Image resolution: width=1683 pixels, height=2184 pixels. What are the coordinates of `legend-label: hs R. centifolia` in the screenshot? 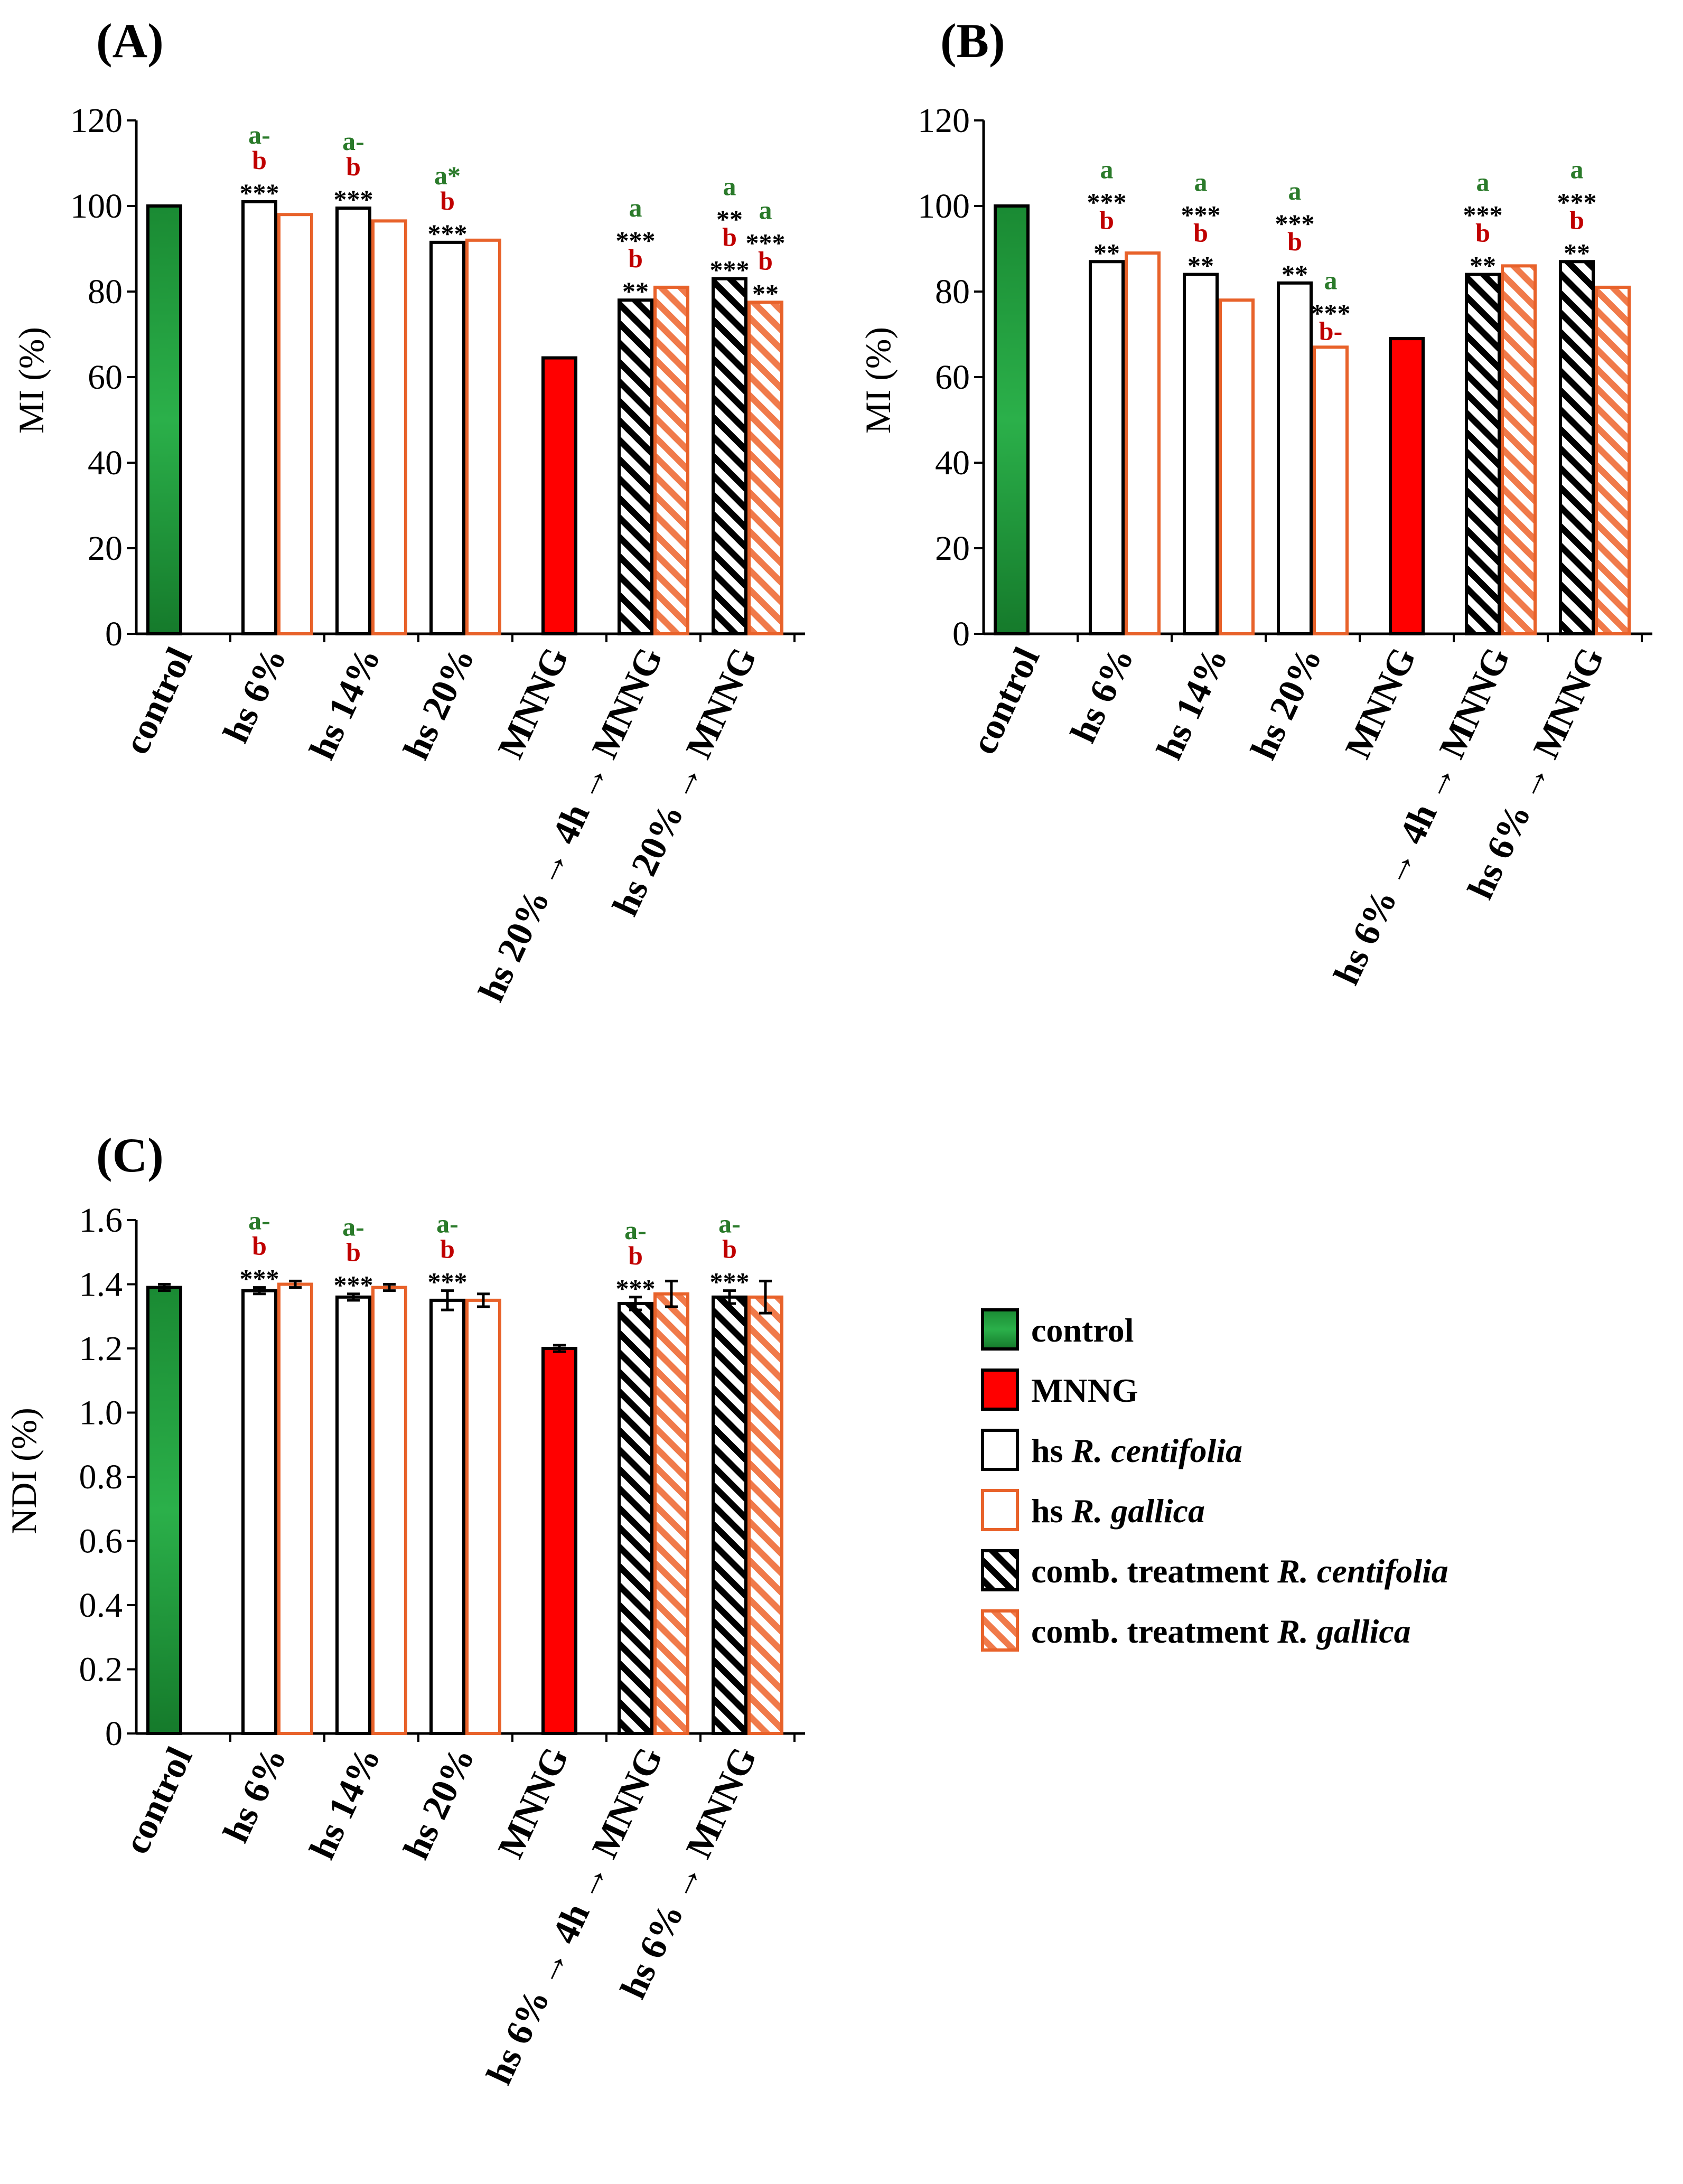 It's located at (1136, 1451).